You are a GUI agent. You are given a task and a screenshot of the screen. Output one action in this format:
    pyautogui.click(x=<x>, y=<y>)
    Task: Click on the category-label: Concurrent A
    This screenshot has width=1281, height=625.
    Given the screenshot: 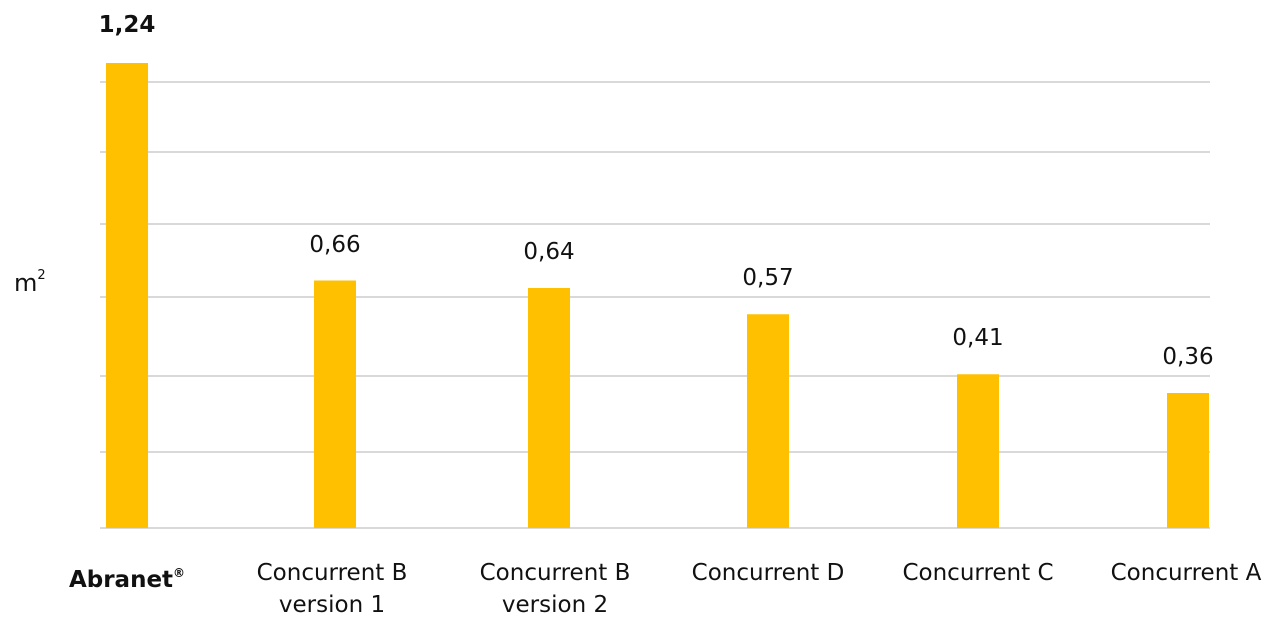 What is the action you would take?
    pyautogui.click(x=1186, y=573)
    